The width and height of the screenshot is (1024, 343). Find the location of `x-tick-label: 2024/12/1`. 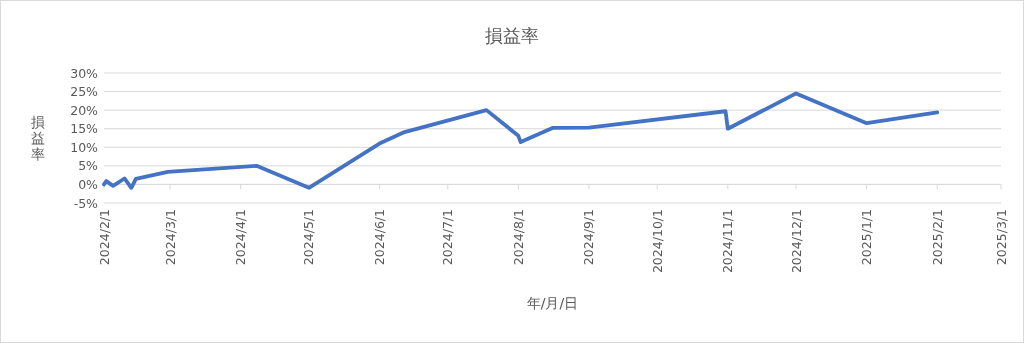

x-tick-label: 2024/12/1 is located at coordinates (796, 241).